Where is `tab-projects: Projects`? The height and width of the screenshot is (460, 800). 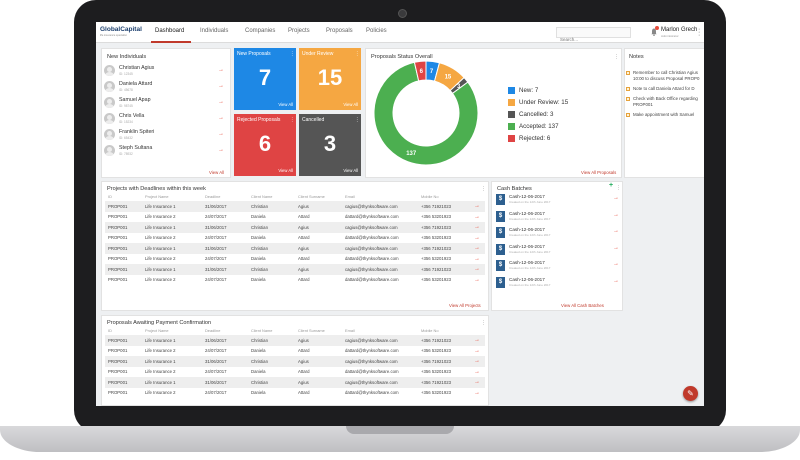 tab-projects: Projects is located at coordinates (299, 31).